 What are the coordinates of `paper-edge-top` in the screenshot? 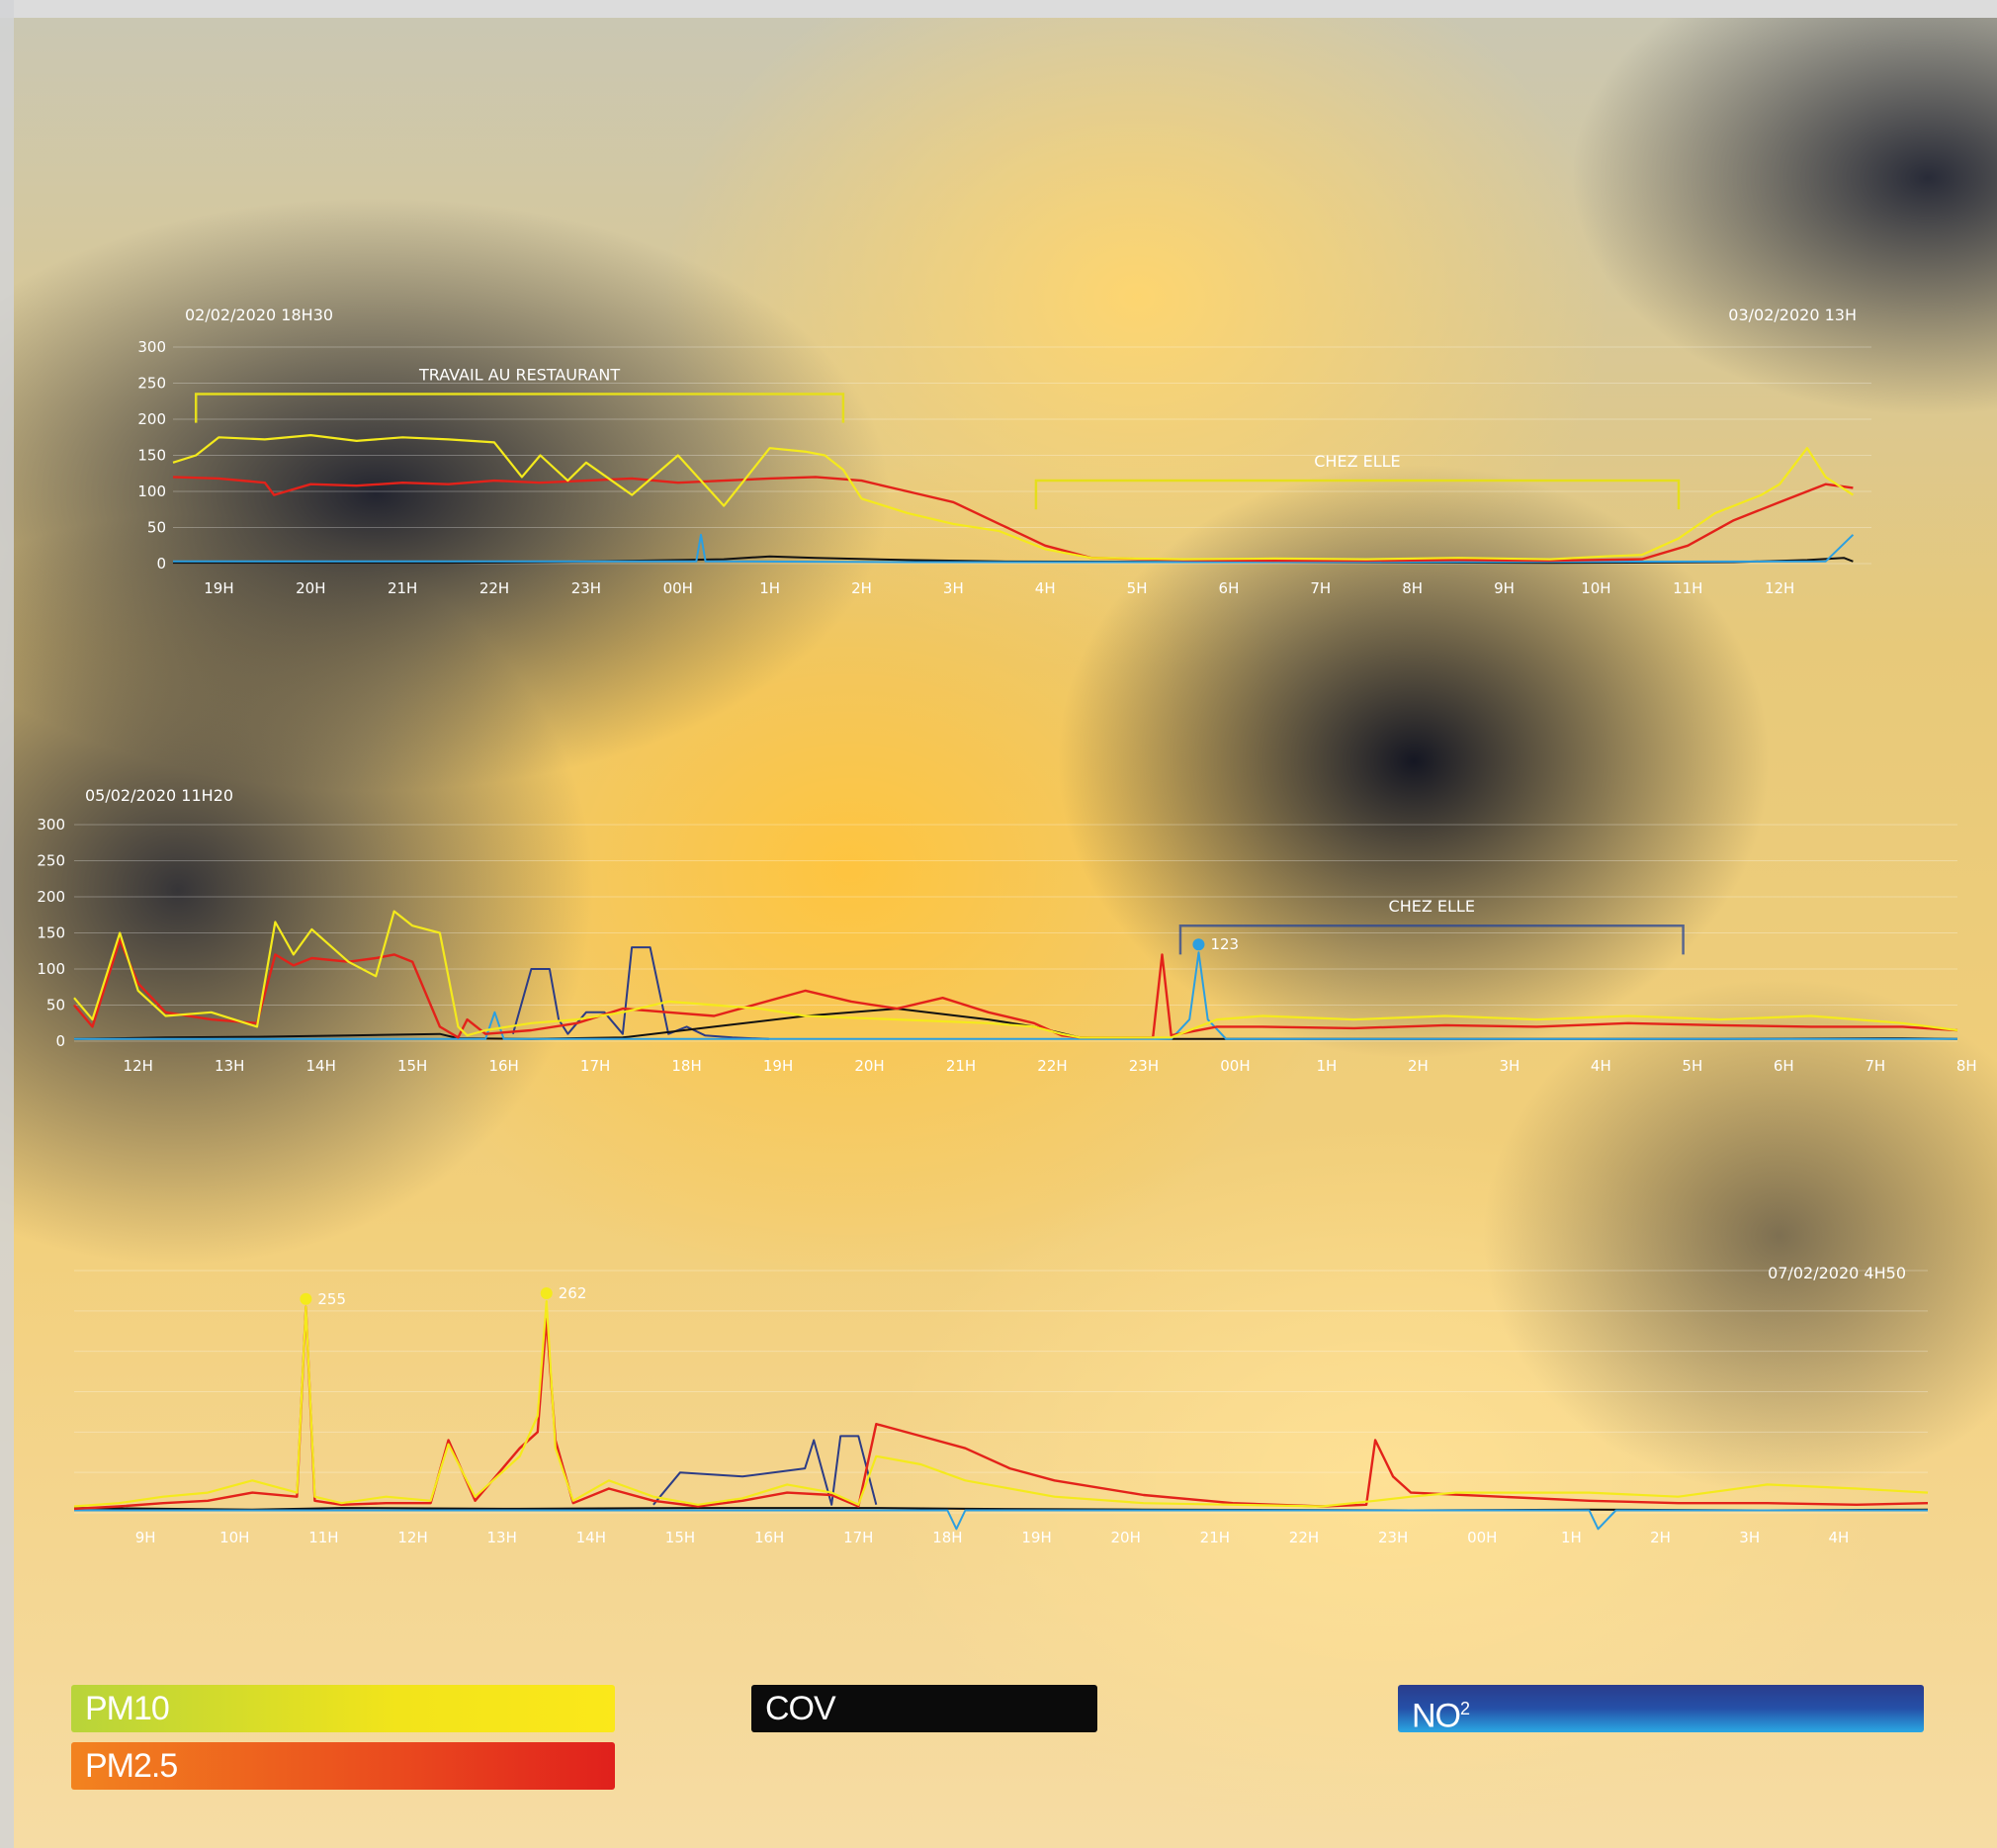 It's located at (998, 9).